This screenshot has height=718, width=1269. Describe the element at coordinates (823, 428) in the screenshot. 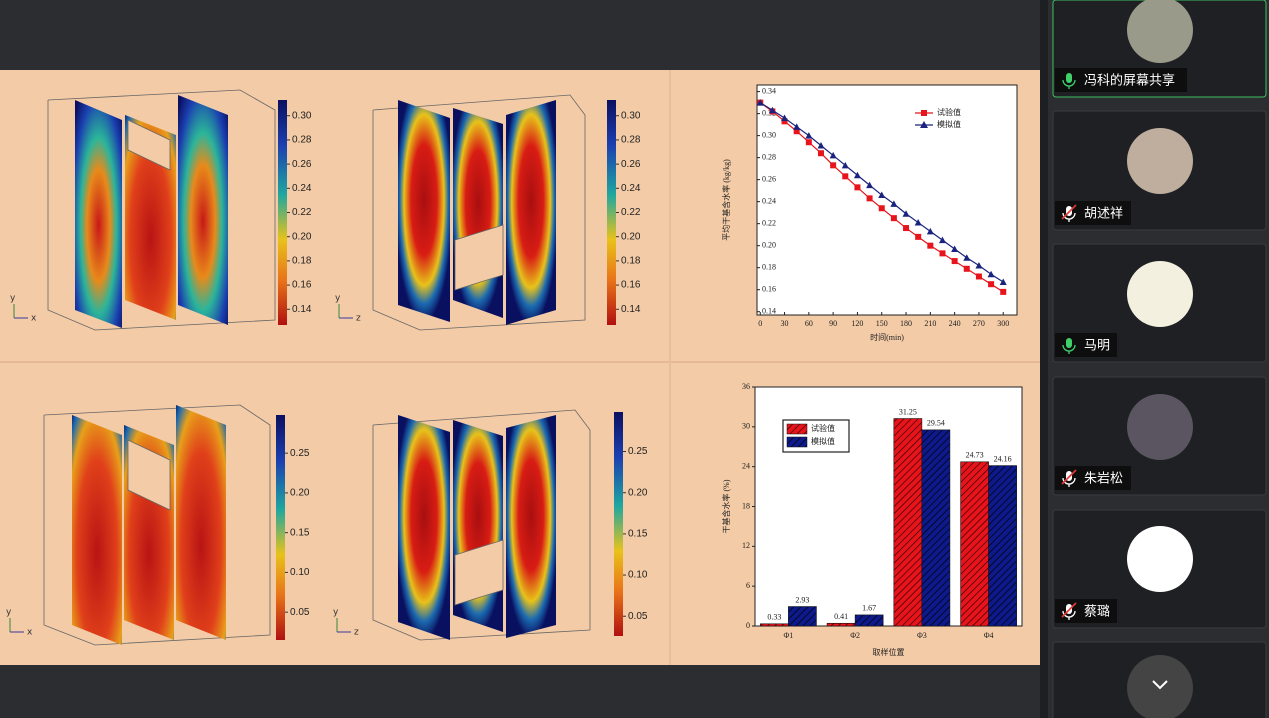

I see `legend-label: 试验值` at that location.